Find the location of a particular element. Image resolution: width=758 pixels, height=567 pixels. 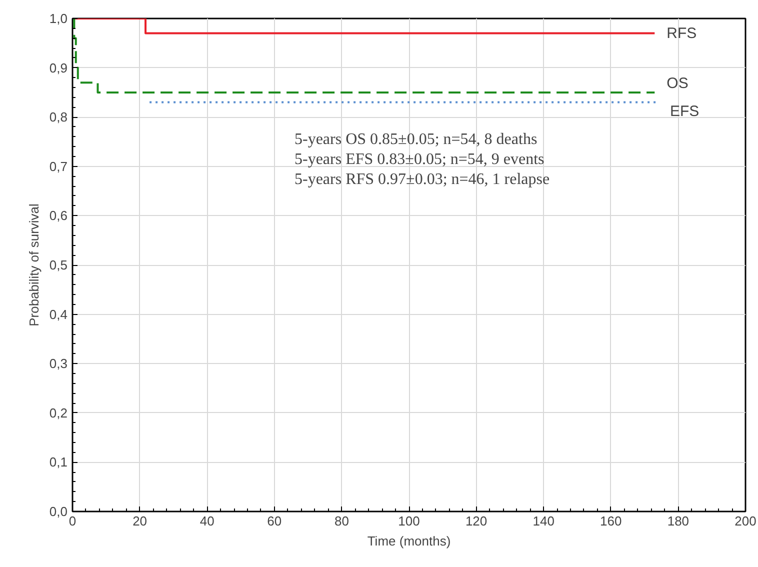

x-tick-label: 180 is located at coordinates (678, 521).